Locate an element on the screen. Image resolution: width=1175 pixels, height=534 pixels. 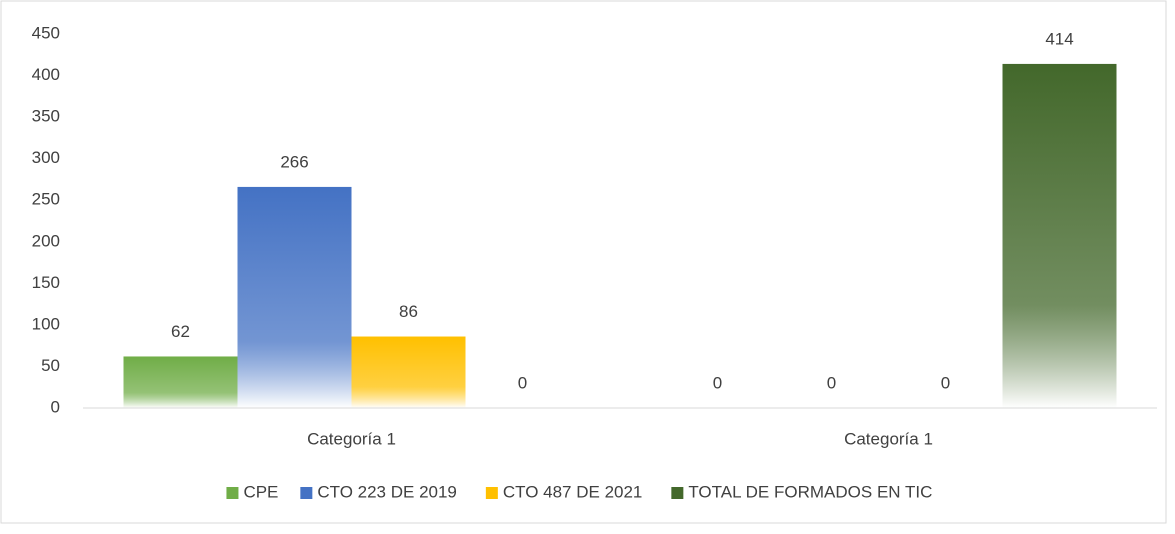
y-tick-label: 250 is located at coordinates (46, 199).